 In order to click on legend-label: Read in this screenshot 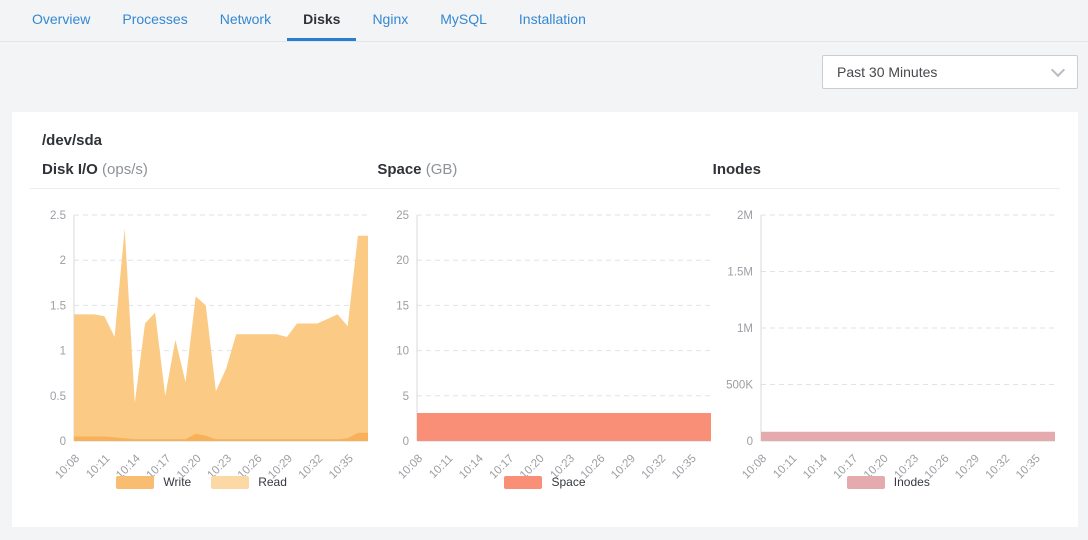, I will do `click(272, 482)`.